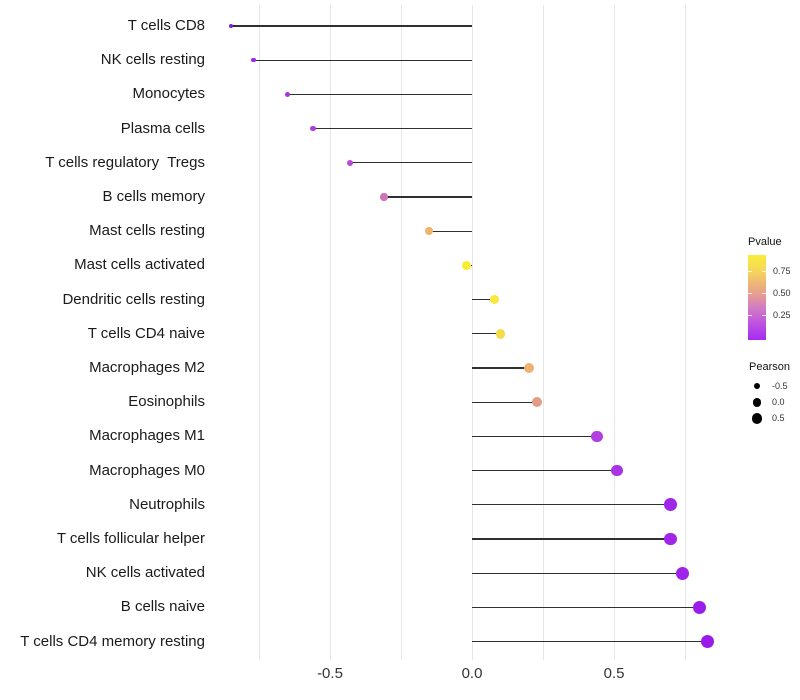 Image resolution: width=800 pixels, height=700 pixels. Describe the element at coordinates (112, 641) in the screenshot. I see `category-label: T cells CD4 memory resting` at that location.